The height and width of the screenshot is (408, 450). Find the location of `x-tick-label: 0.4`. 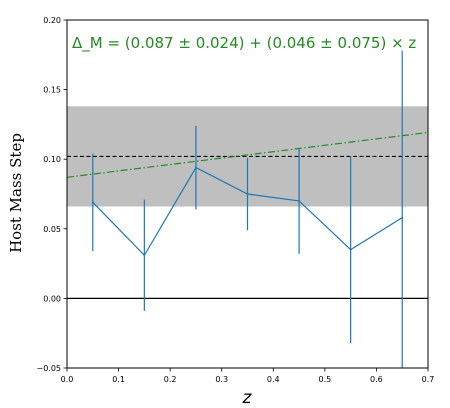

x-tick-label: 0.4 is located at coordinates (273, 379).